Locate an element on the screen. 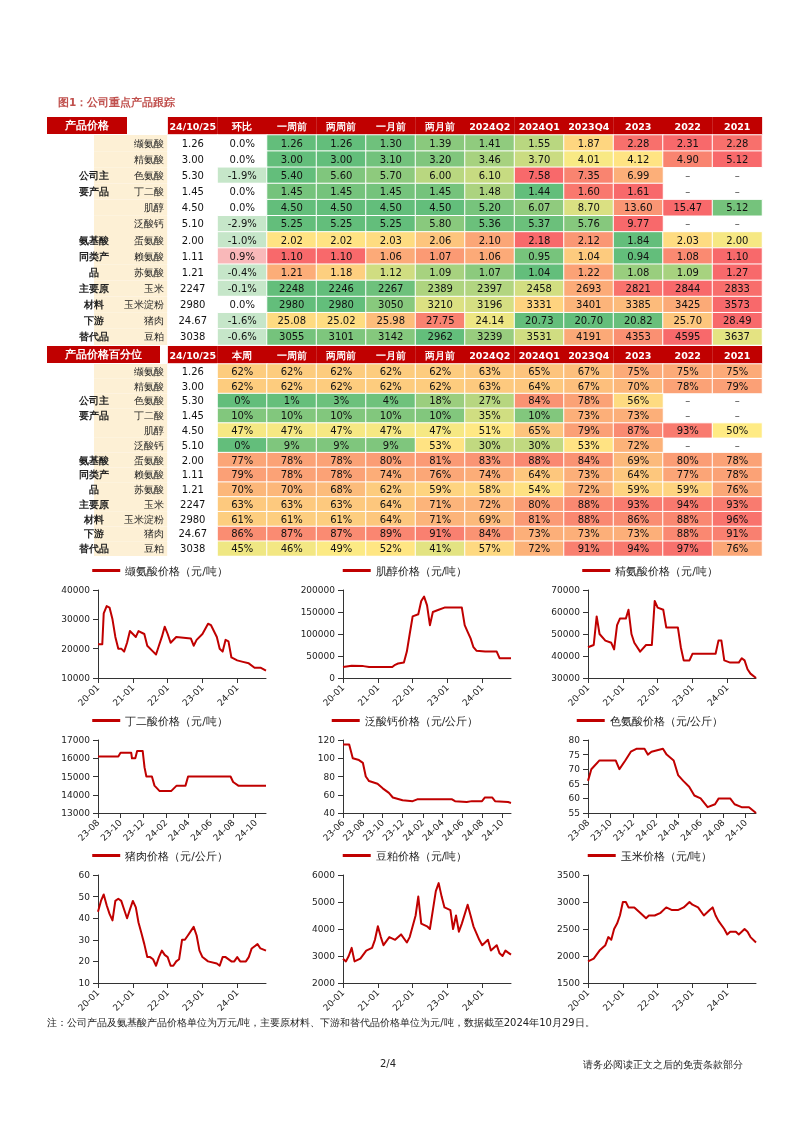  y-tick-label: 50000 is located at coordinates (566, 634).